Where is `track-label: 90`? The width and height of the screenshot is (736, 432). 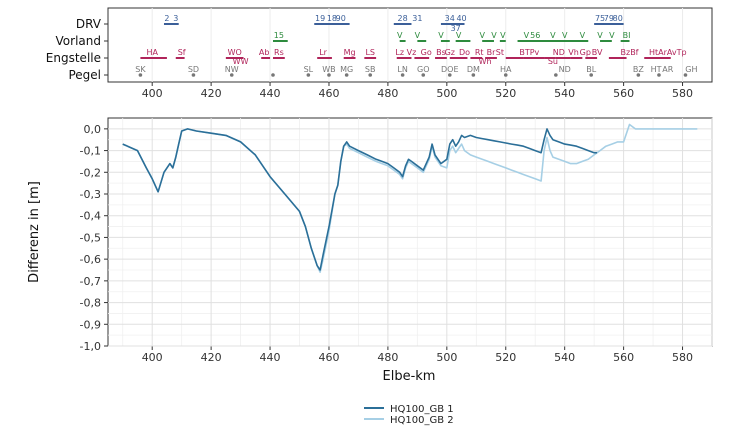 track-label: 90 is located at coordinates (341, 18).